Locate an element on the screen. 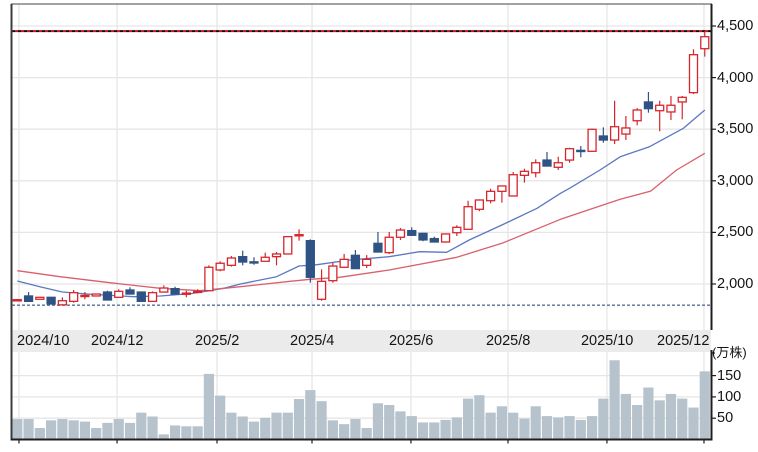  date-axis-band is located at coordinates (361, 341).